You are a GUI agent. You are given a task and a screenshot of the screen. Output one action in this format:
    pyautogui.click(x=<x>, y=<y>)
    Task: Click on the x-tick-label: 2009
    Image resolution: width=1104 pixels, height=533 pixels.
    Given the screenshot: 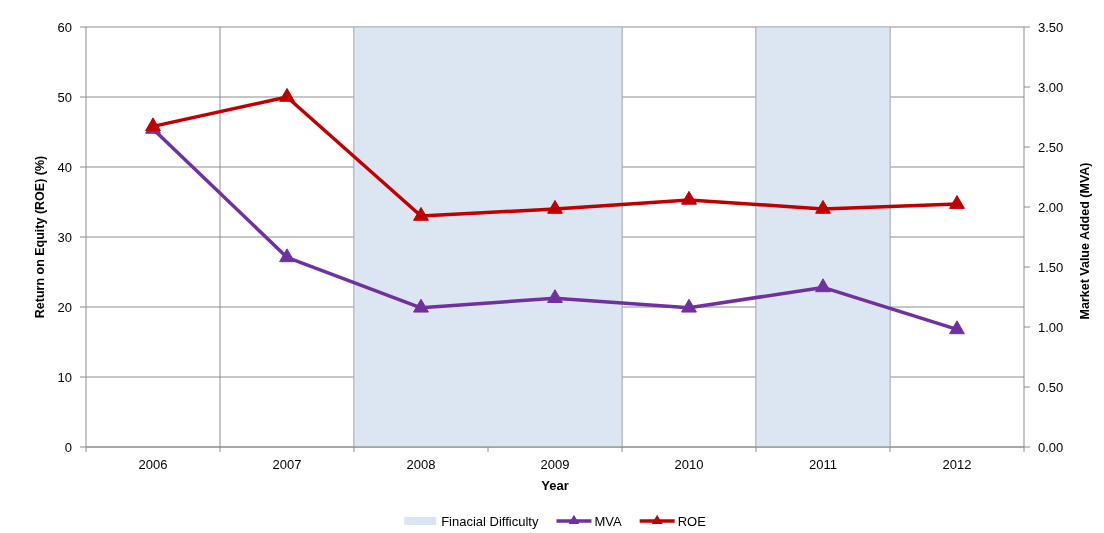 What is the action you would take?
    pyautogui.click(x=555, y=464)
    